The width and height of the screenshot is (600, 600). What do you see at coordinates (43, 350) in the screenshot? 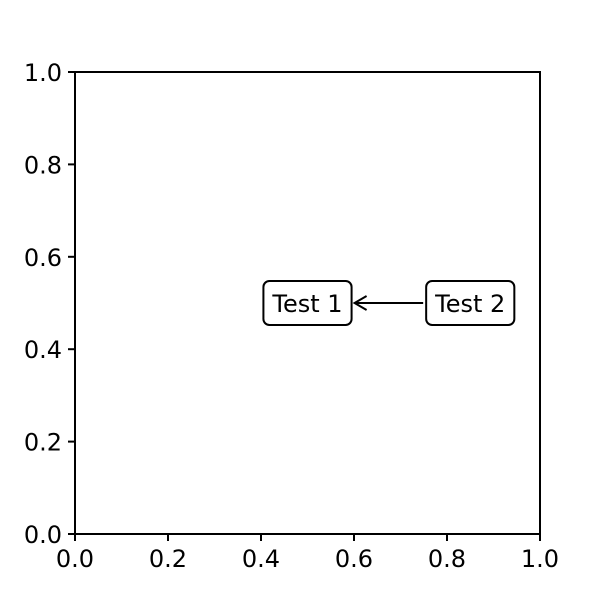
I see `y-tick-label: 0.4` at bounding box center [43, 350].